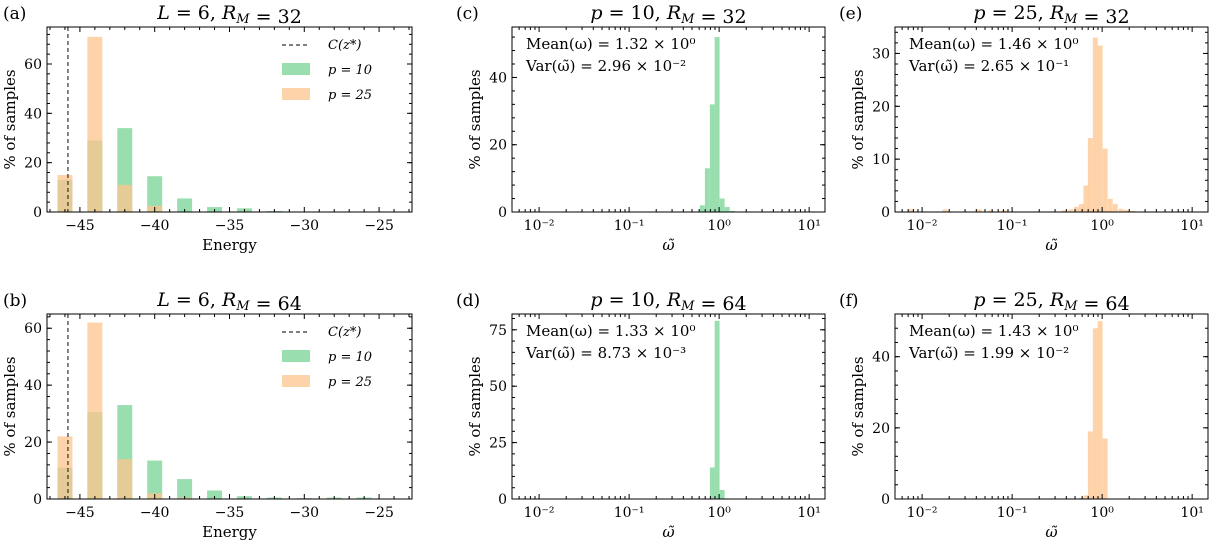 This screenshot has height=547, width=1217. Describe the element at coordinates (37, 500) in the screenshot. I see `ytick-label-b-0: 0` at that location.